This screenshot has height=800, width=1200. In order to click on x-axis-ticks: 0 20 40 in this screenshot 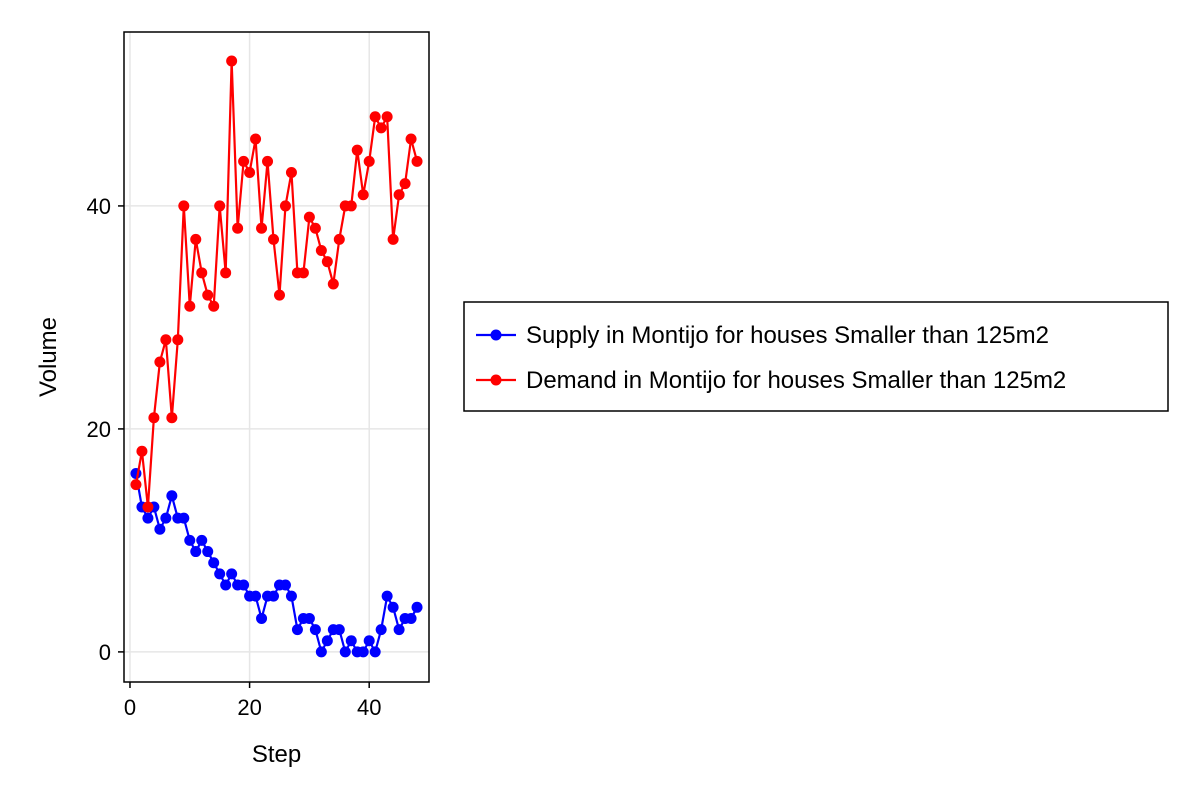, I will do `click(252, 701)`.